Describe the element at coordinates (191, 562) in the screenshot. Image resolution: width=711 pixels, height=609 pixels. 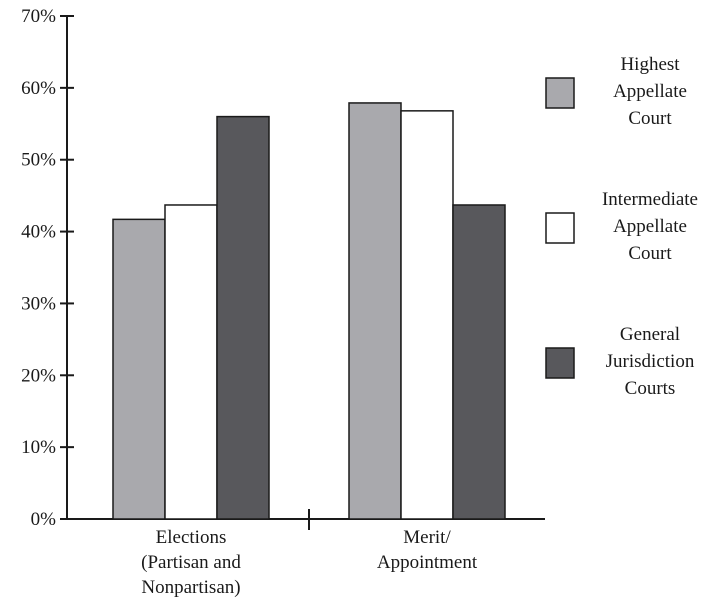
I see `category-label: Elections (Partisan and Nonpartisan)` at that location.